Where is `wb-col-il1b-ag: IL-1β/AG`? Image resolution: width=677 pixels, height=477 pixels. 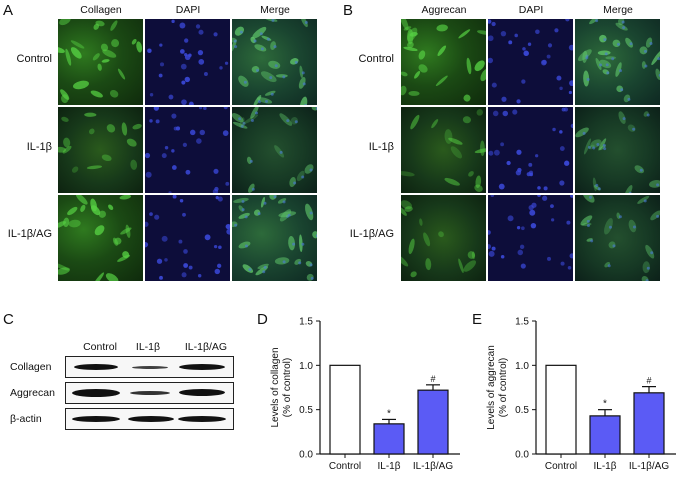
wb-col-il1b-ag: IL-1β/AG is located at coordinates (206, 347).